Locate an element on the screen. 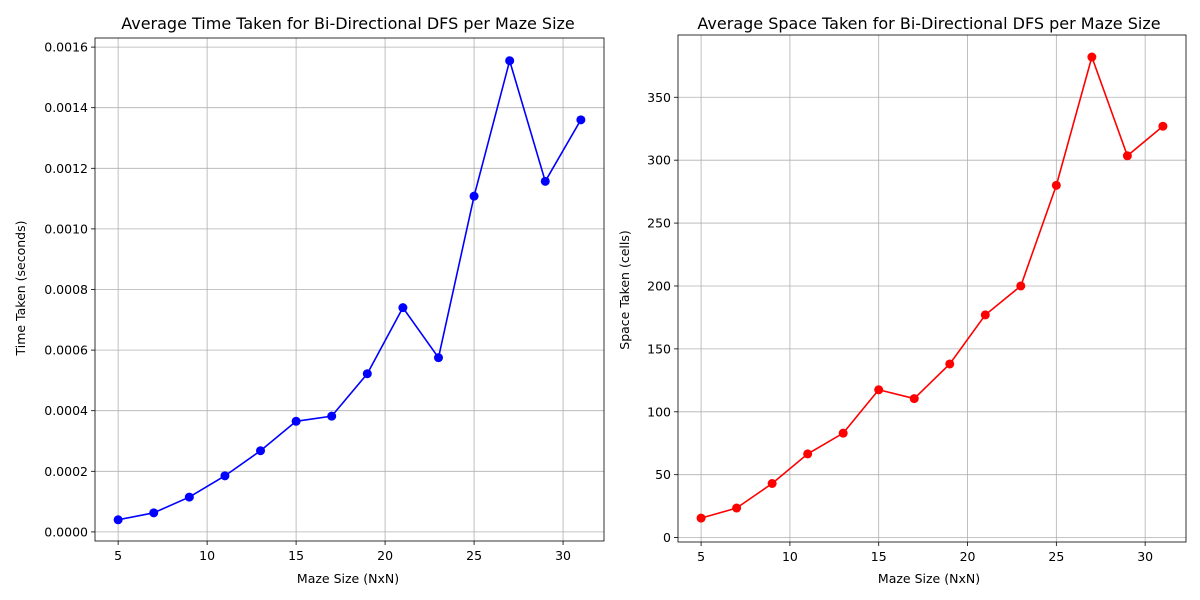 The height and width of the screenshot is (600, 1200). space-chart-x-tick-label: 15 is located at coordinates (879, 556).